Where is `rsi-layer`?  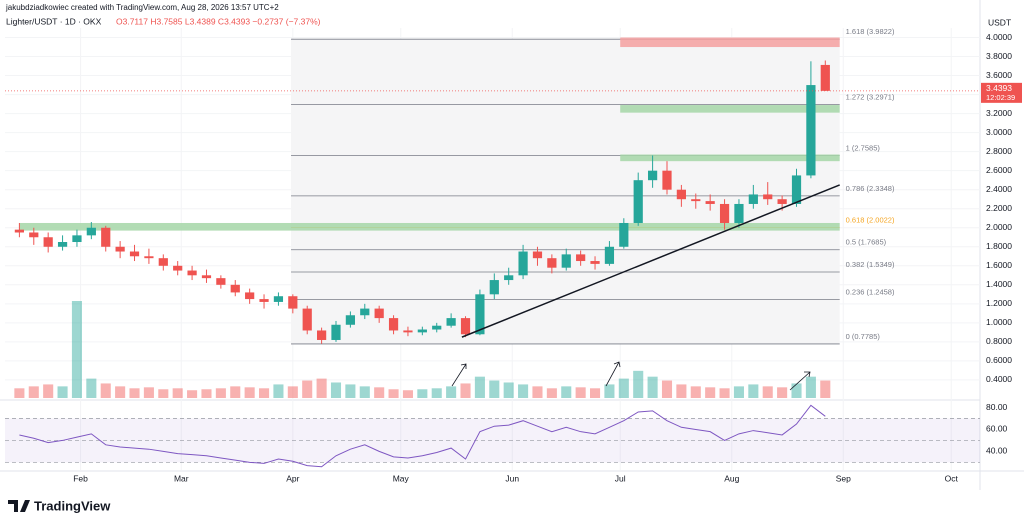
rsi-layer is located at coordinates (492, 436).